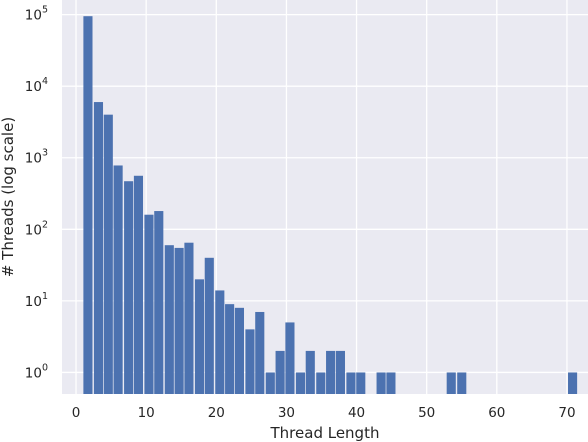 This screenshot has height=442, width=588. I want to click on y-tick-label: 10¹, so click(36, 300).